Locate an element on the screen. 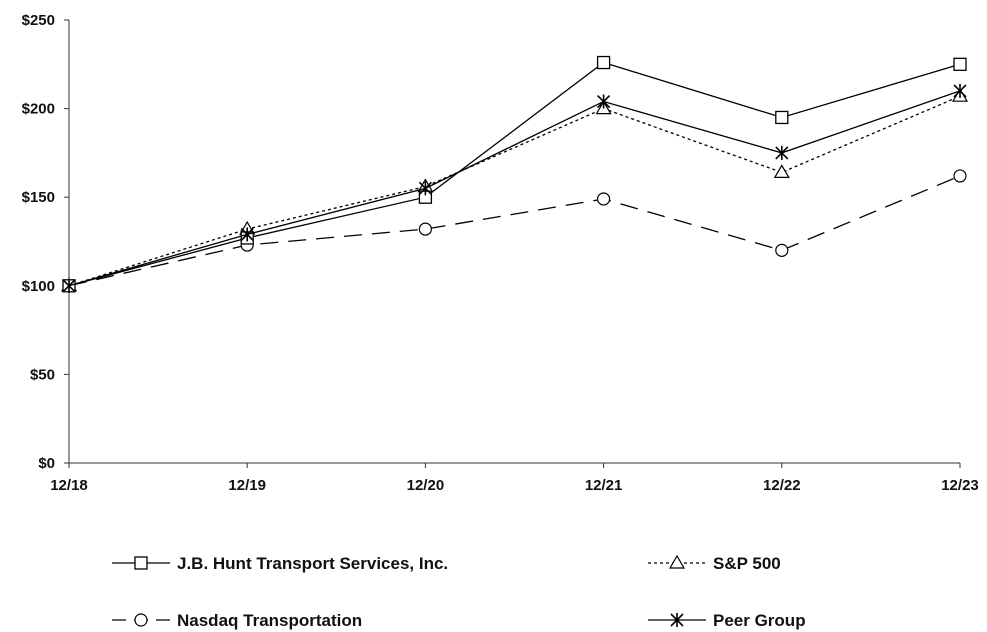 This screenshot has width=987, height=632. legend-item: J.B. Hunt Transport Services, Inc. is located at coordinates (280, 563).